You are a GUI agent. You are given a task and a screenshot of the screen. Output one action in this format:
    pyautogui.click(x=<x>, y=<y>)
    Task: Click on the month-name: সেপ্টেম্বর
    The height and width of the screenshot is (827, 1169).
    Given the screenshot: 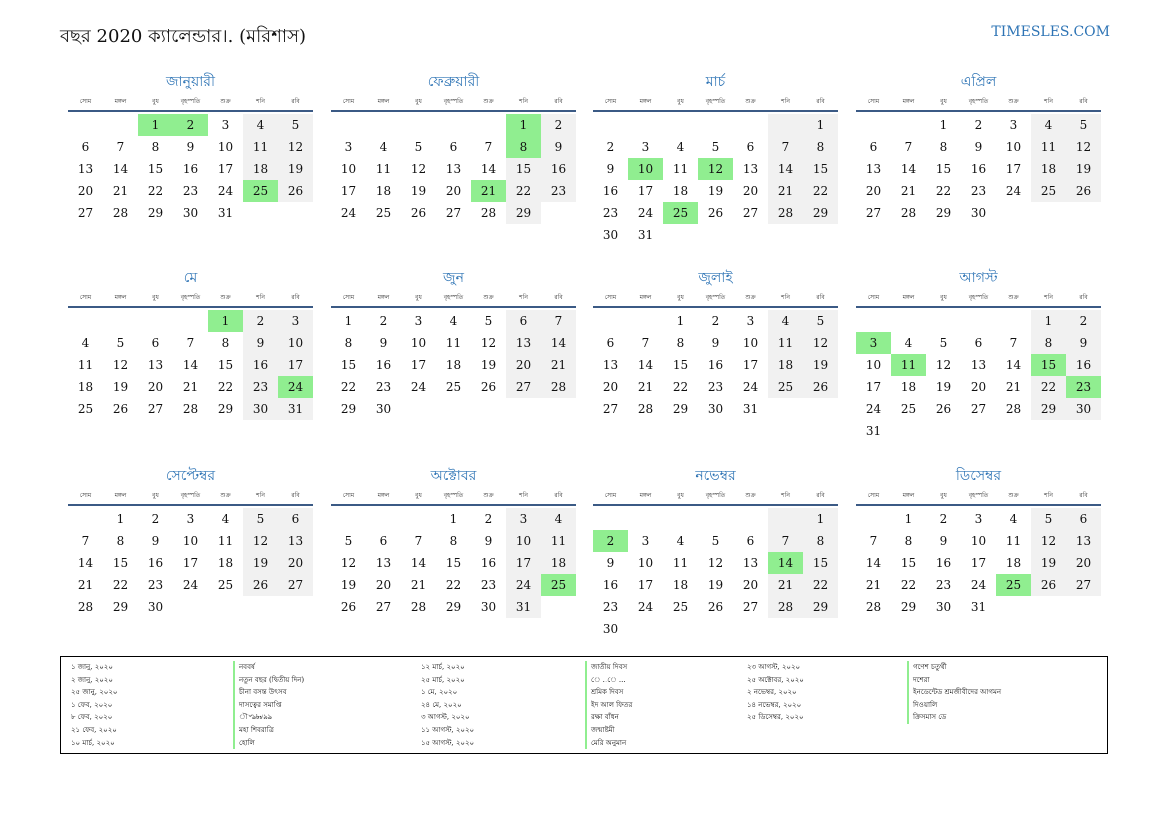 What is the action you would take?
    pyautogui.click(x=190, y=476)
    